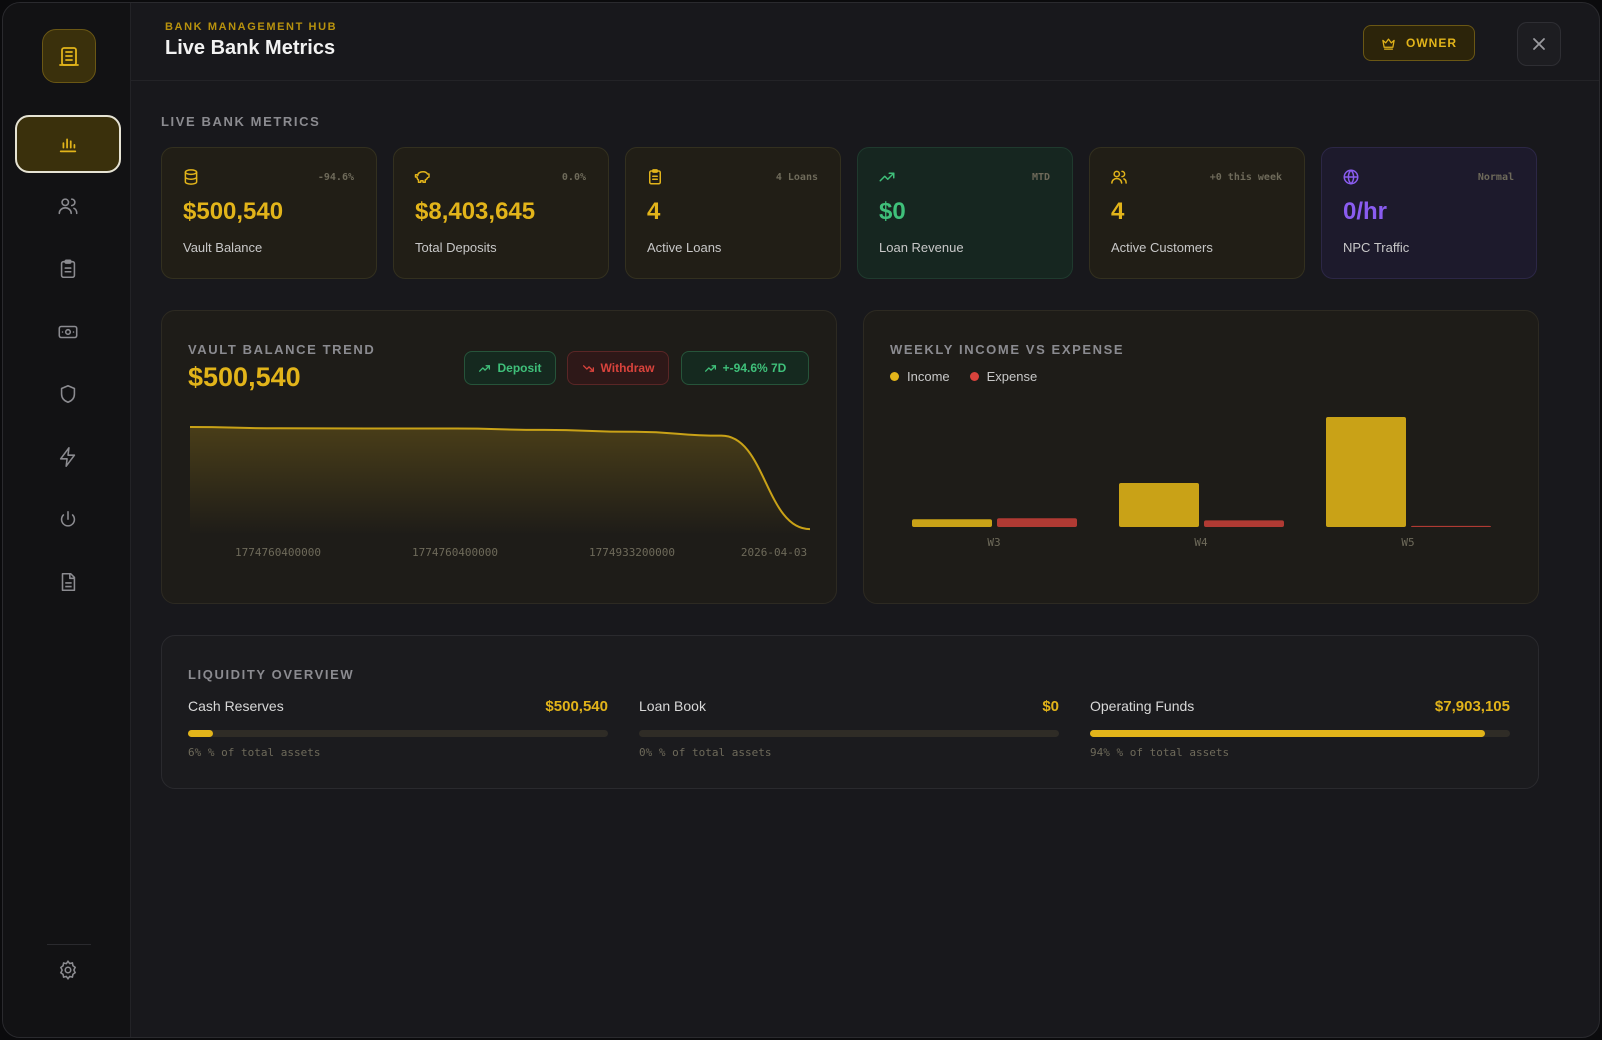 The image size is (1602, 1040). Describe the element at coordinates (1162, 247) in the screenshot. I see `card-label: Active Customers` at that location.